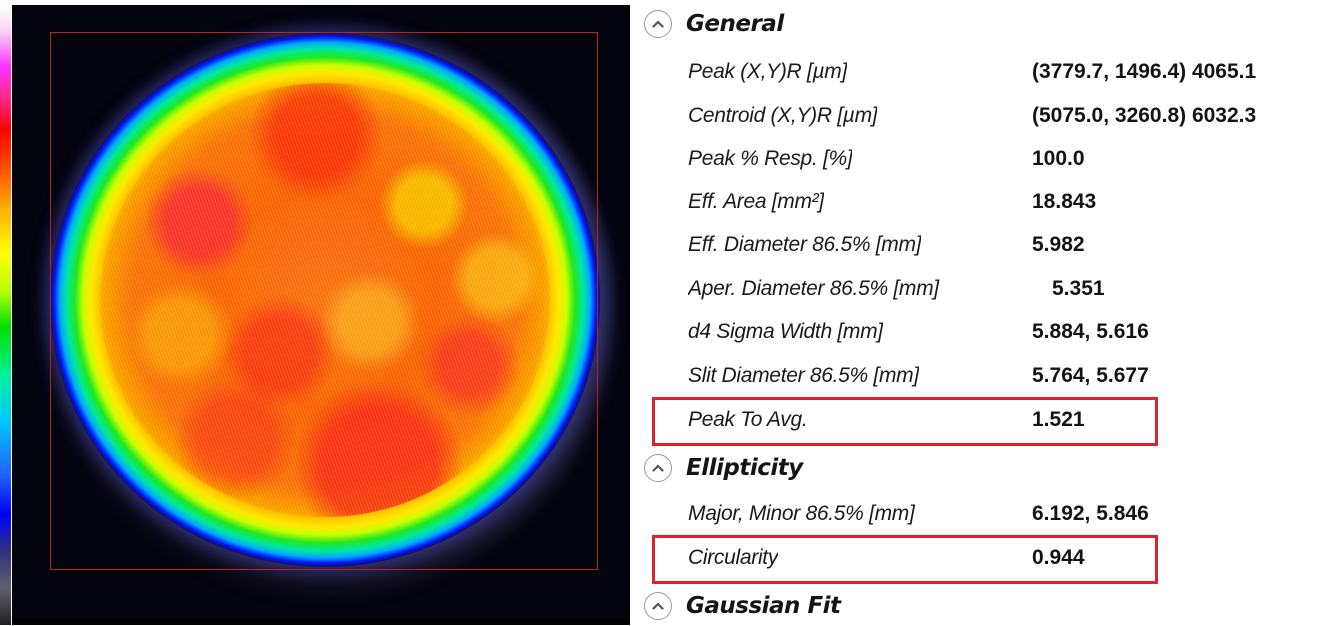 The image size is (1338, 626). I want to click on section-title: General, so click(735, 24).